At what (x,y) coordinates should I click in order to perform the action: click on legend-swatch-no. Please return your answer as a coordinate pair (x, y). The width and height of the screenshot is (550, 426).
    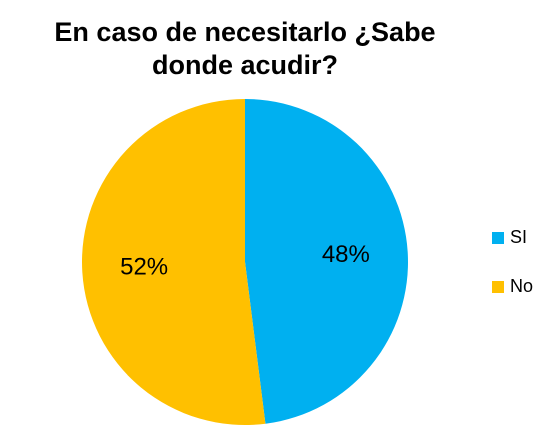
    Looking at the image, I should click on (498, 287).